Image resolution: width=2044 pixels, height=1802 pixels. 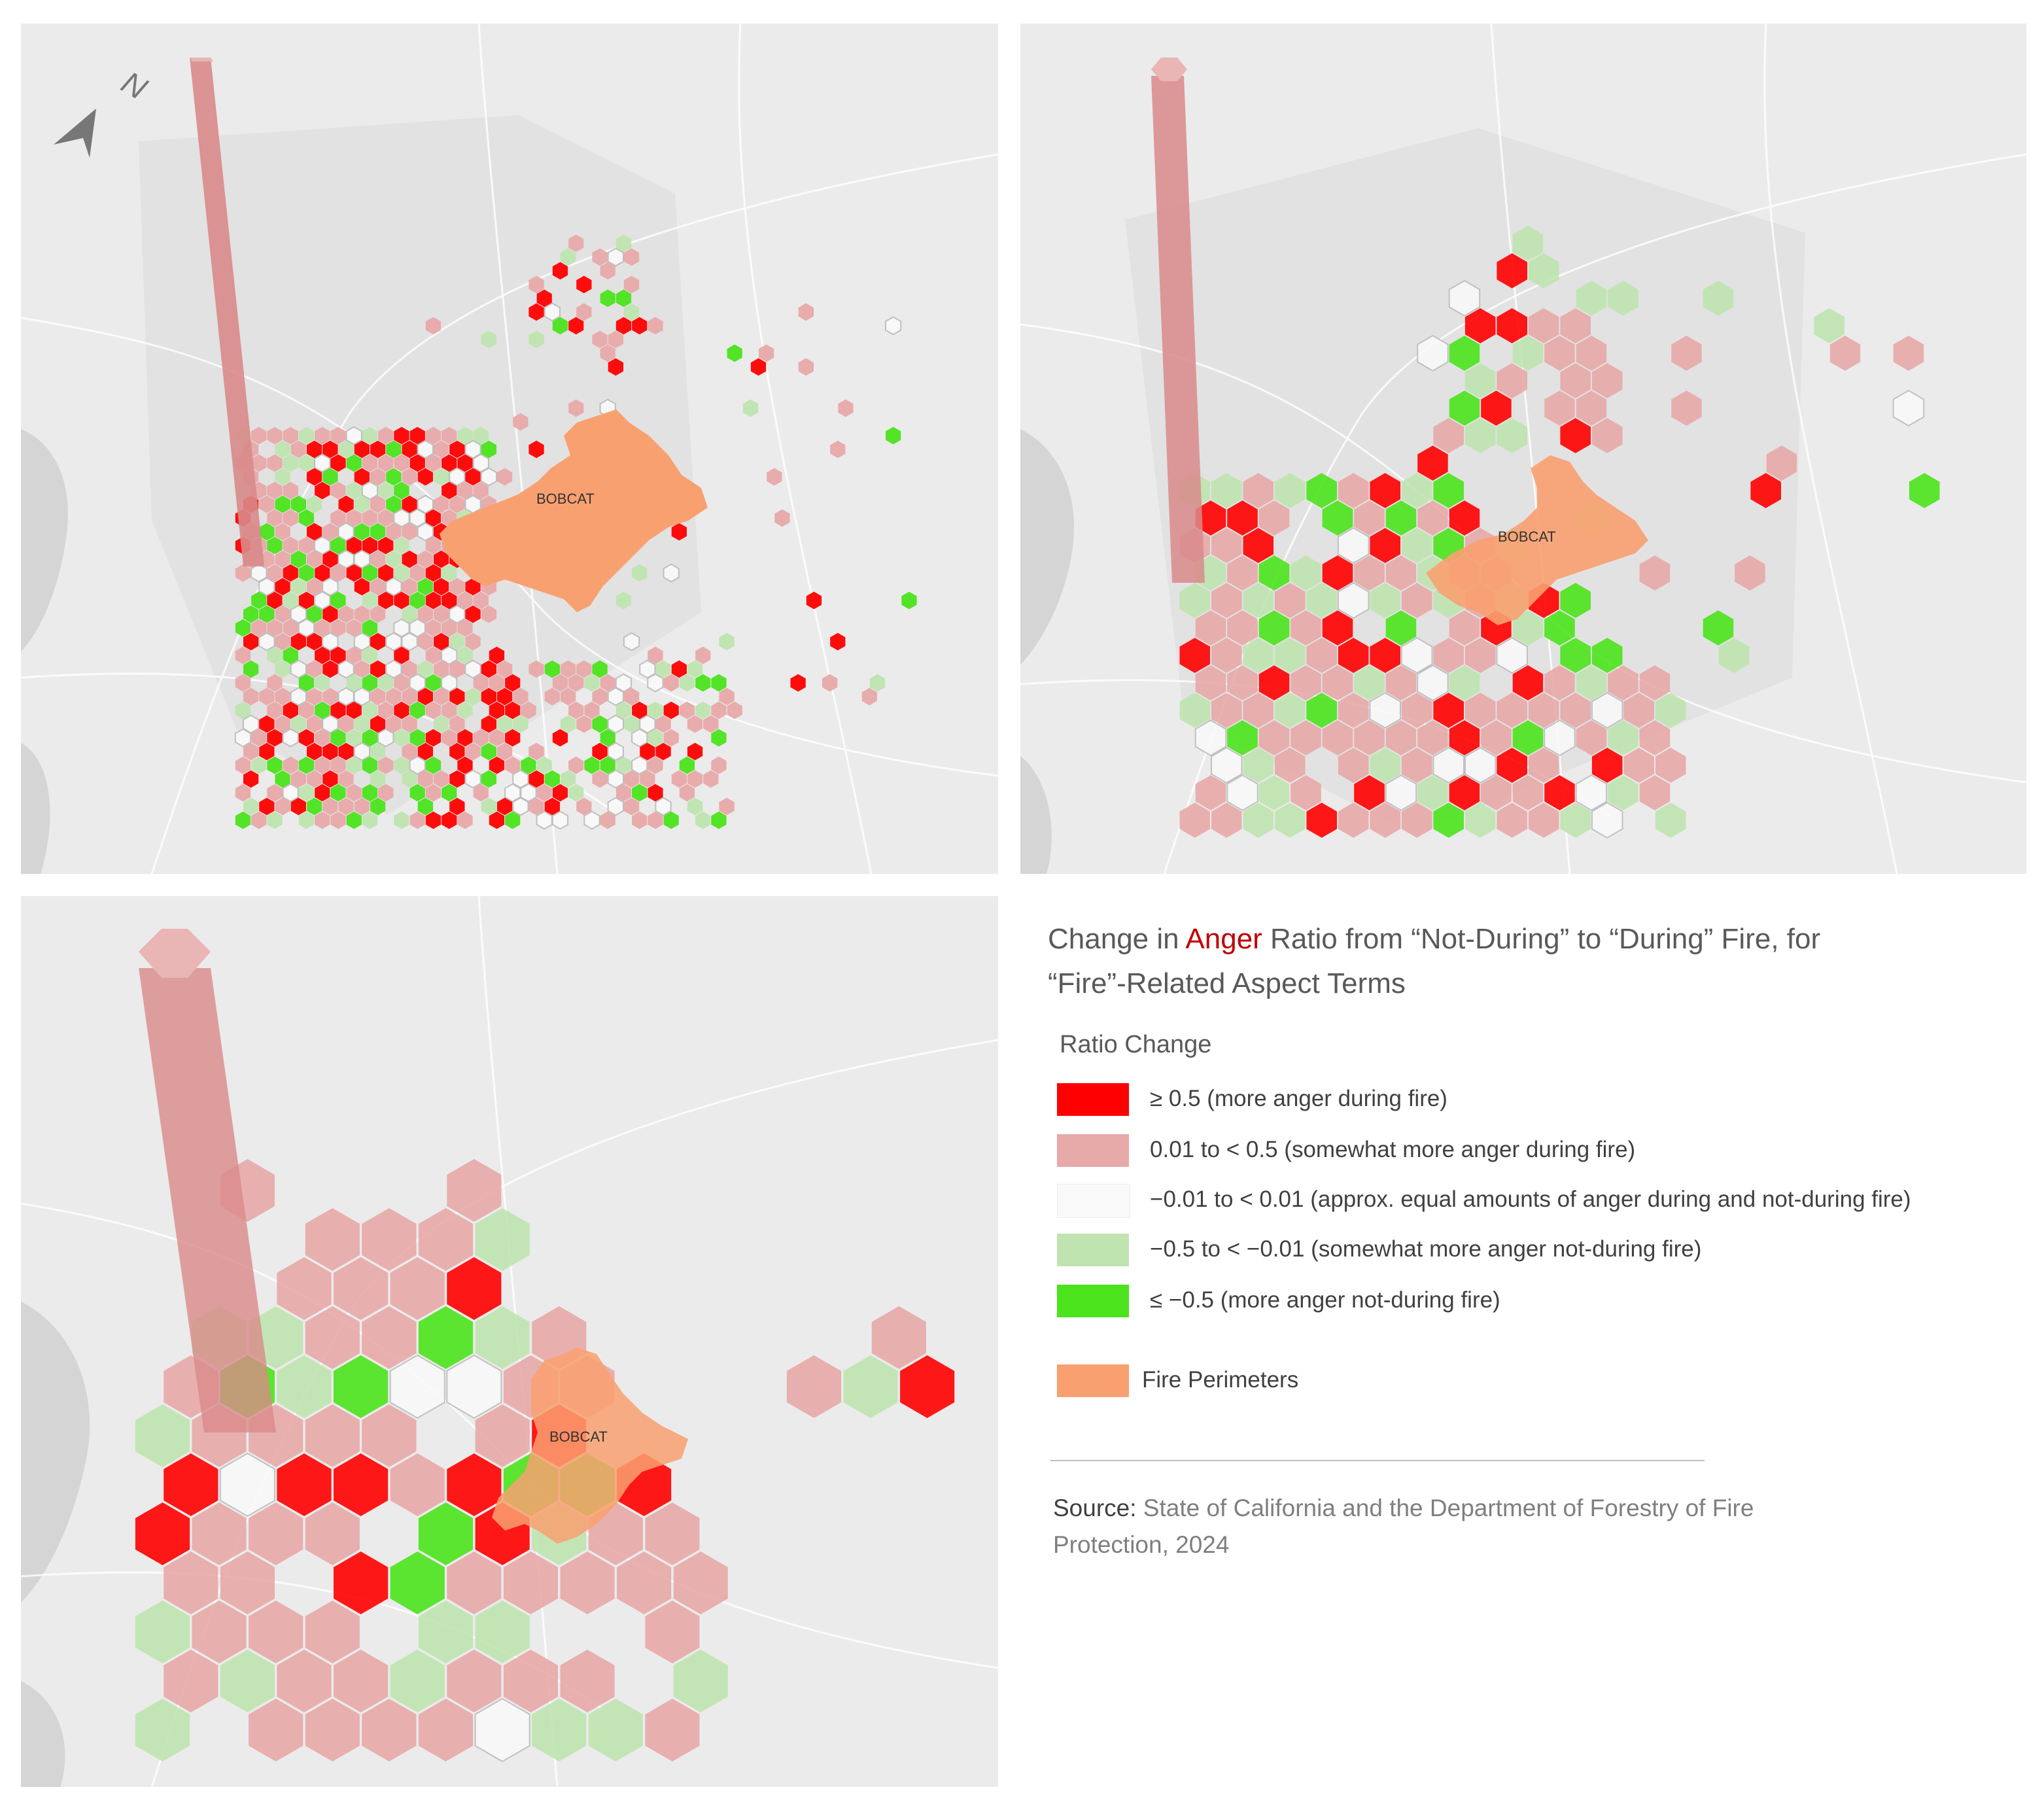 I want to click on legend-swatch, so click(x=1093, y=1099).